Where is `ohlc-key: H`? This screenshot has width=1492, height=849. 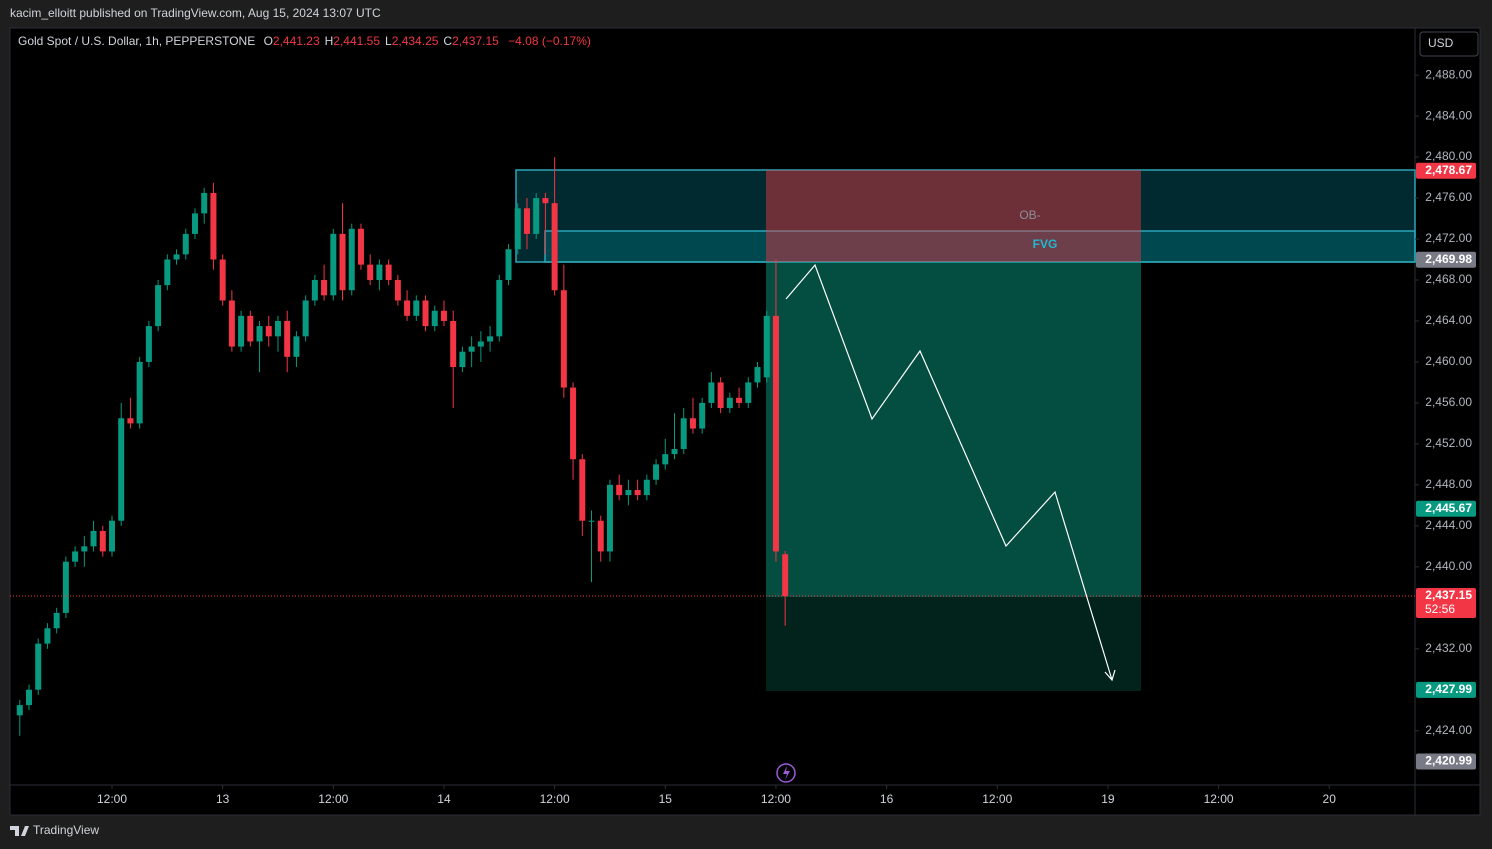
ohlc-key: H is located at coordinates (329, 41).